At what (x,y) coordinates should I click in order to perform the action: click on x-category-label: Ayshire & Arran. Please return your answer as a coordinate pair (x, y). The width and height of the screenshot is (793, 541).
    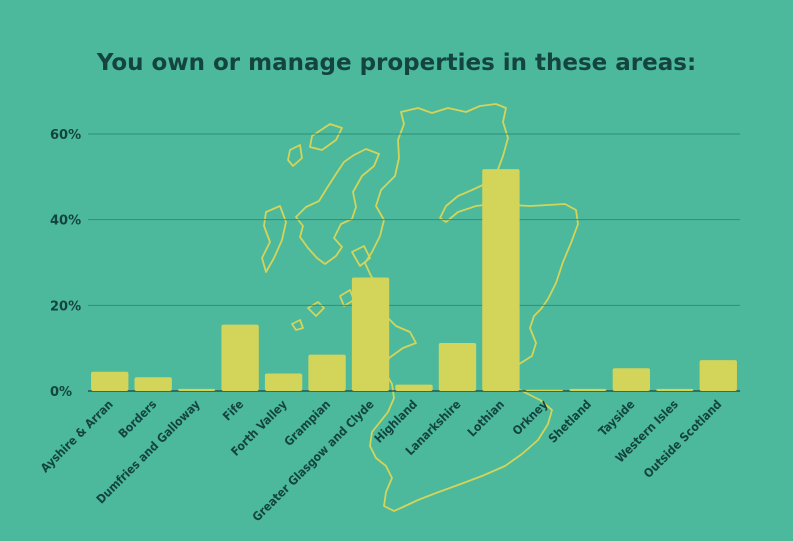
    Looking at the image, I should click on (77, 436).